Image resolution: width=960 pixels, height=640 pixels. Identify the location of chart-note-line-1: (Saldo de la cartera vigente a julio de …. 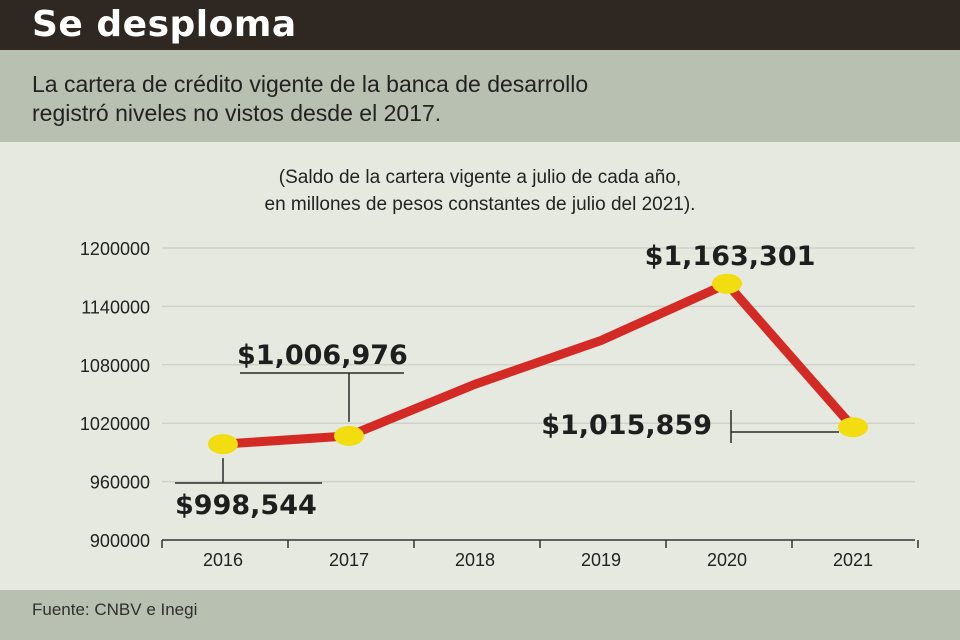
(480, 177).